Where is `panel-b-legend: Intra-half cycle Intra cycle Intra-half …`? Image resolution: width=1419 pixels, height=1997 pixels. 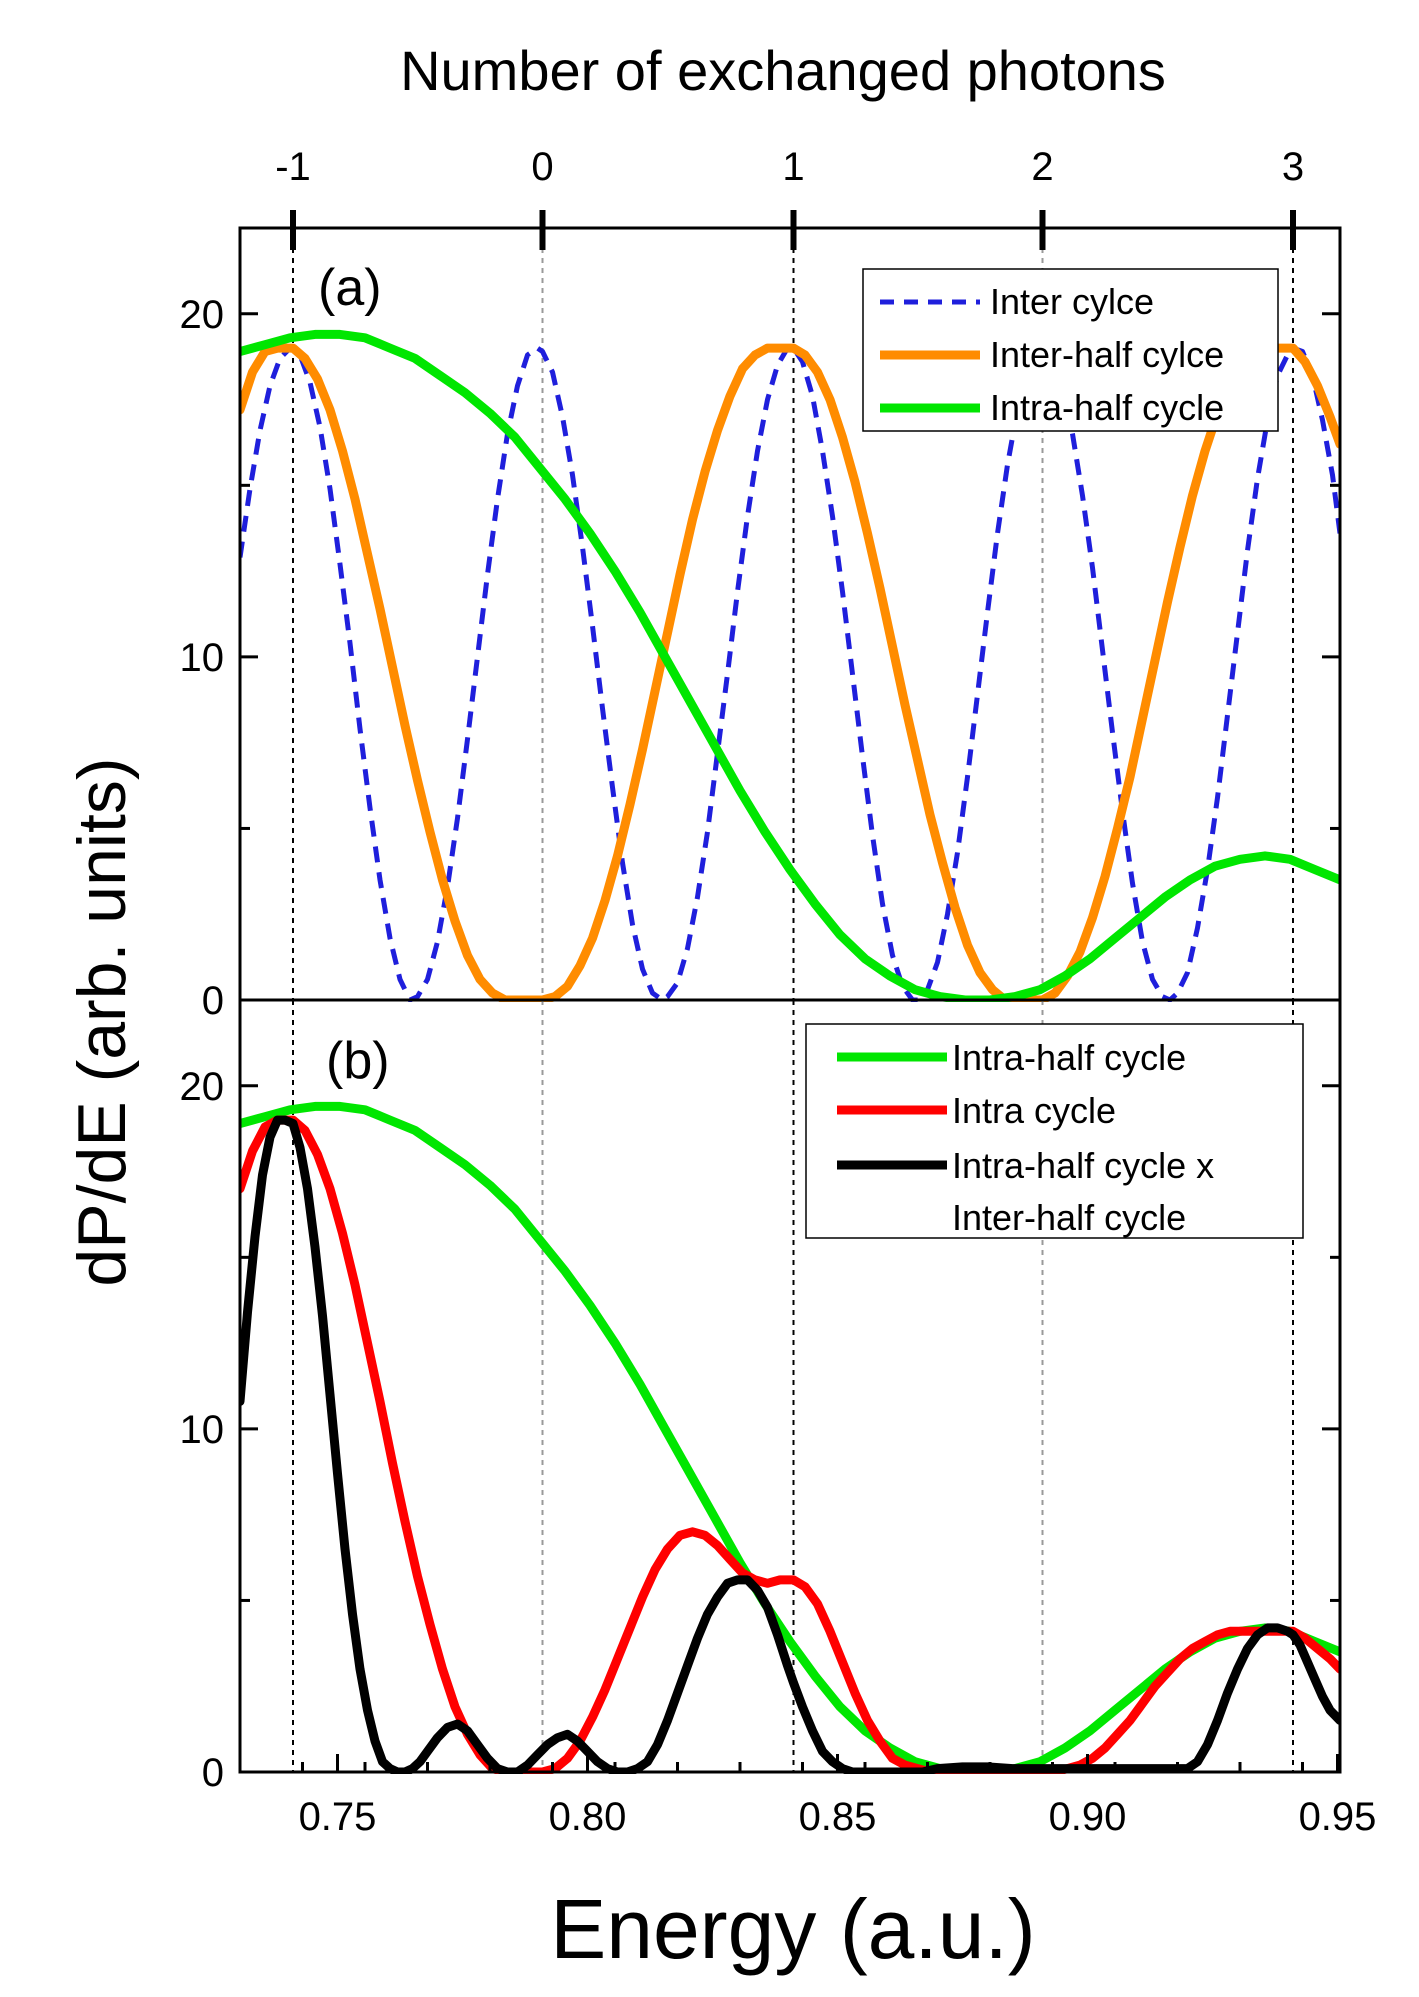 panel-b-legend: Intra-half cycle Intra cycle Intra-half … is located at coordinates (1054, 1131).